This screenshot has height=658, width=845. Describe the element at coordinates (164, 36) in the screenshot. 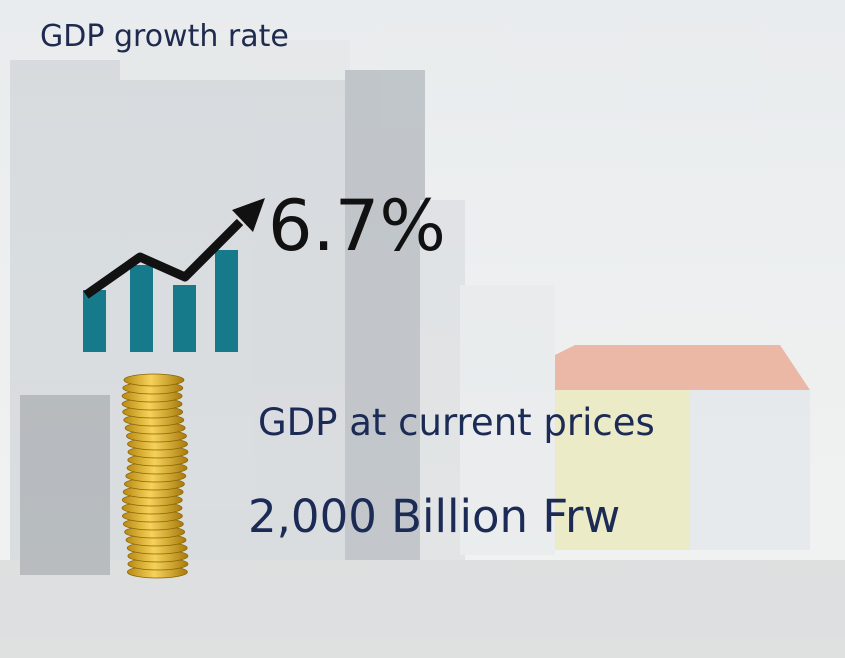

I see `growth-label: GDP growth rate` at that location.